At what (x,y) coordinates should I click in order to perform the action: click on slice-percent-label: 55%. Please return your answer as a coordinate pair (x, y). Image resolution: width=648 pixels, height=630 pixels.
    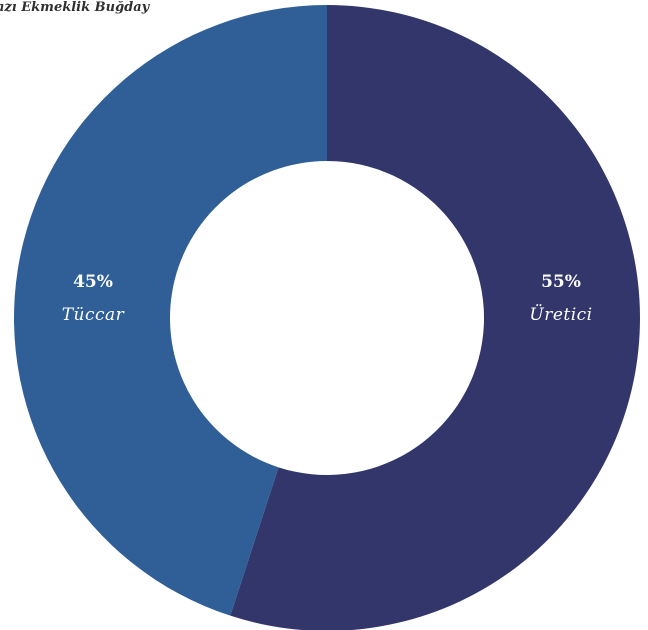
    Looking at the image, I should click on (561, 282).